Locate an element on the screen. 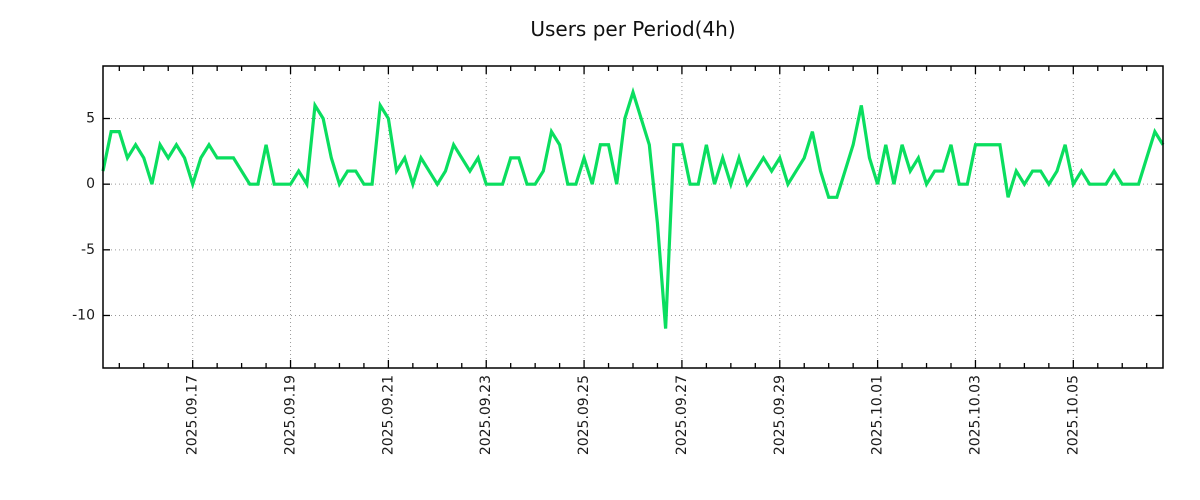  x-axis-label: 2025.10.05 is located at coordinates (1073, 415).